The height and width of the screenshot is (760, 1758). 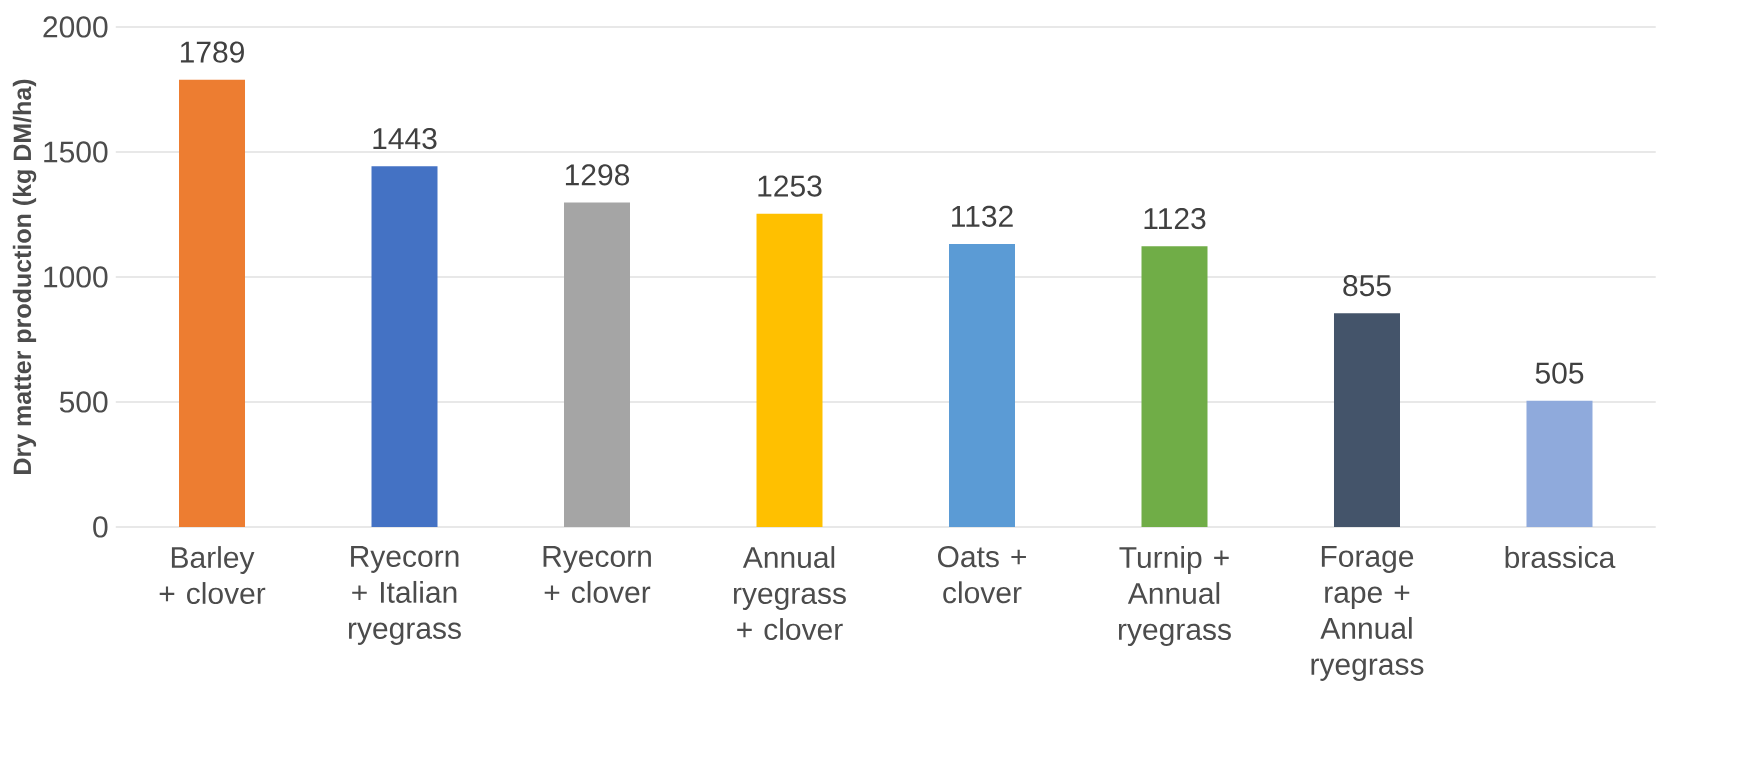 What do you see at coordinates (75, 27) in the screenshot?
I see `y-tick-label: 2000` at bounding box center [75, 27].